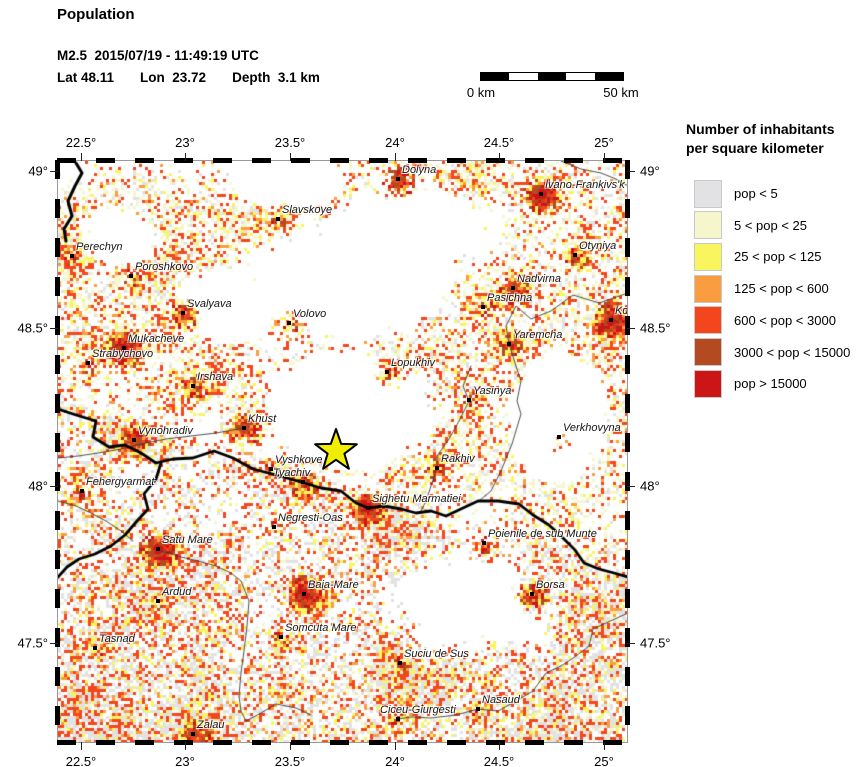 This screenshot has height=767, width=862. Describe the element at coordinates (99, 247) in the screenshot. I see `town-label: Perechyn` at that location.